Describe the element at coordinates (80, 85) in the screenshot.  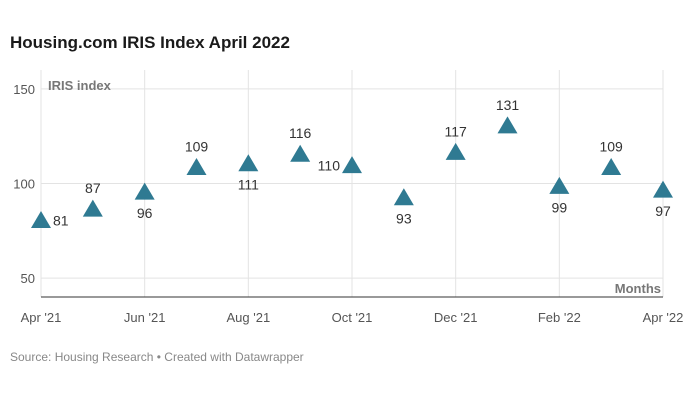
I see `y-axis-label: IRIS index` at that location.